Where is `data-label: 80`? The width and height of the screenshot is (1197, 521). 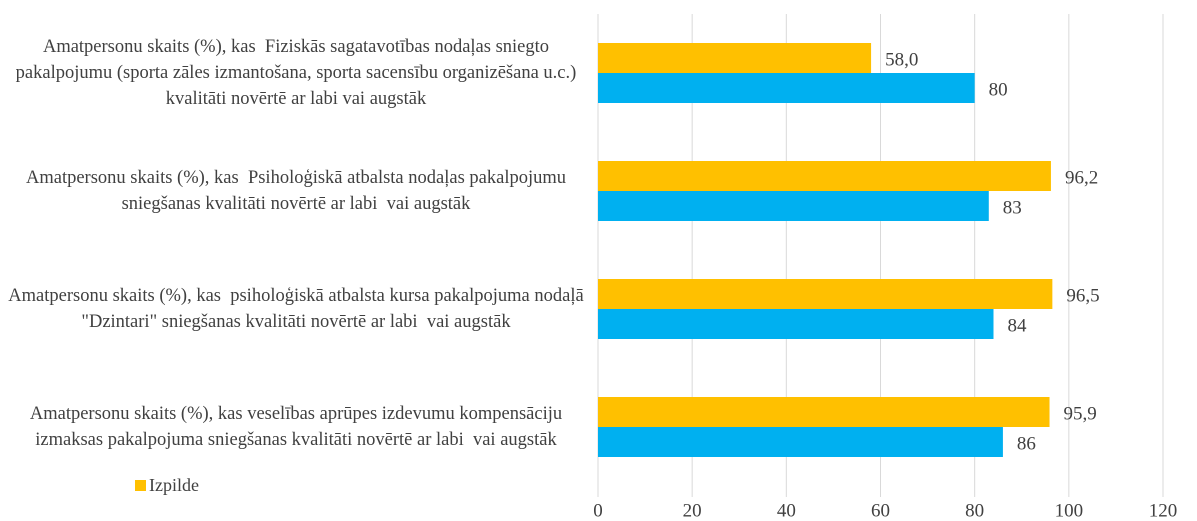
data-label: 80 is located at coordinates (998, 89).